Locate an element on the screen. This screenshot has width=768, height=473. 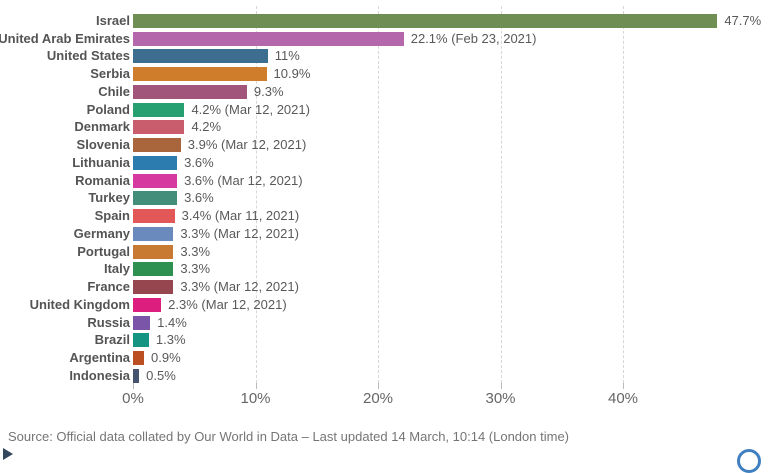
bar-row: France 3.3% (Mar 12, 2021) is located at coordinates (384, 287).